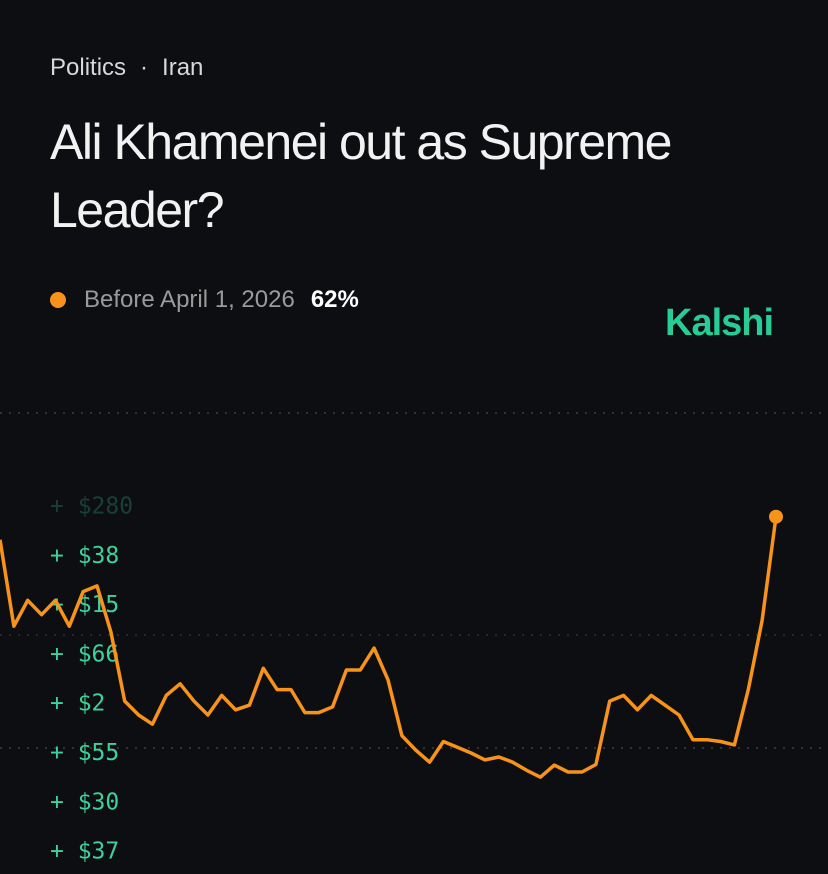 The width and height of the screenshot is (828, 874). What do you see at coordinates (58, 300) in the screenshot?
I see `legend-dot` at bounding box center [58, 300].